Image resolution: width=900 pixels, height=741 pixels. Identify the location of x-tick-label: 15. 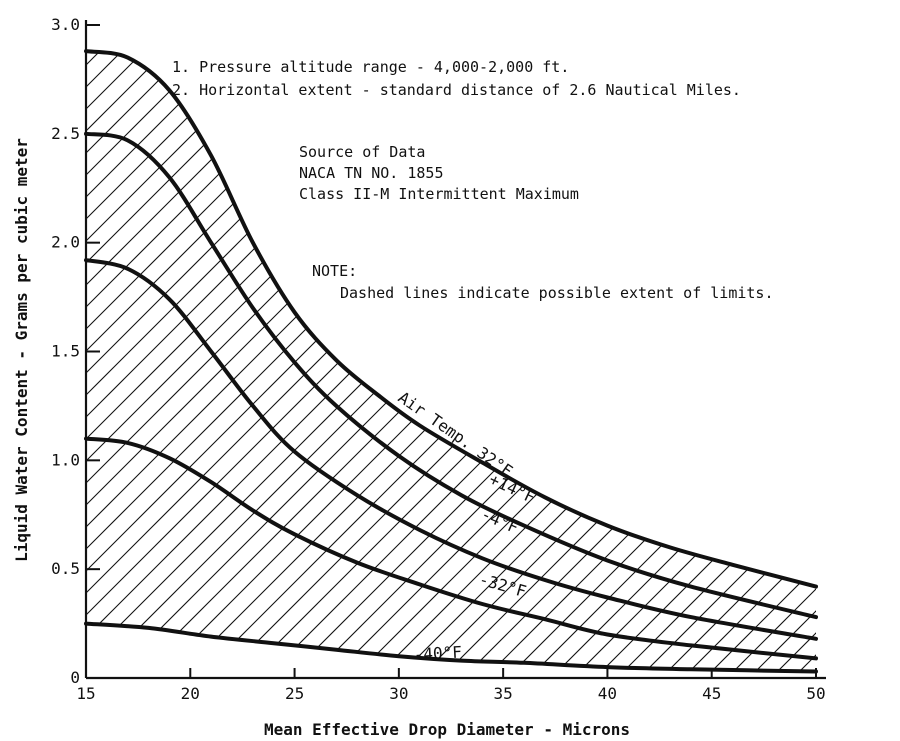
(85, 693).